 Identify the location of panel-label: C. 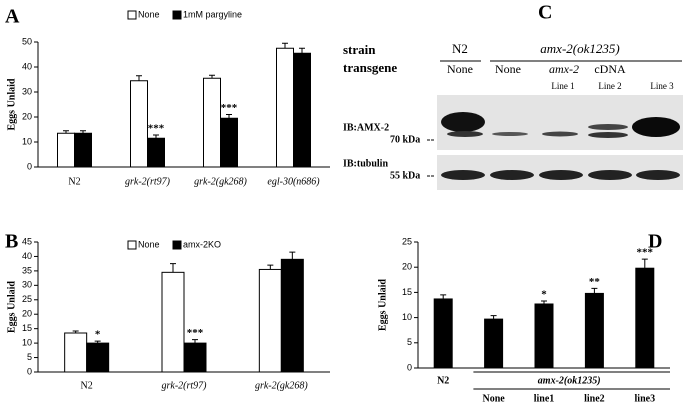
(545, 13).